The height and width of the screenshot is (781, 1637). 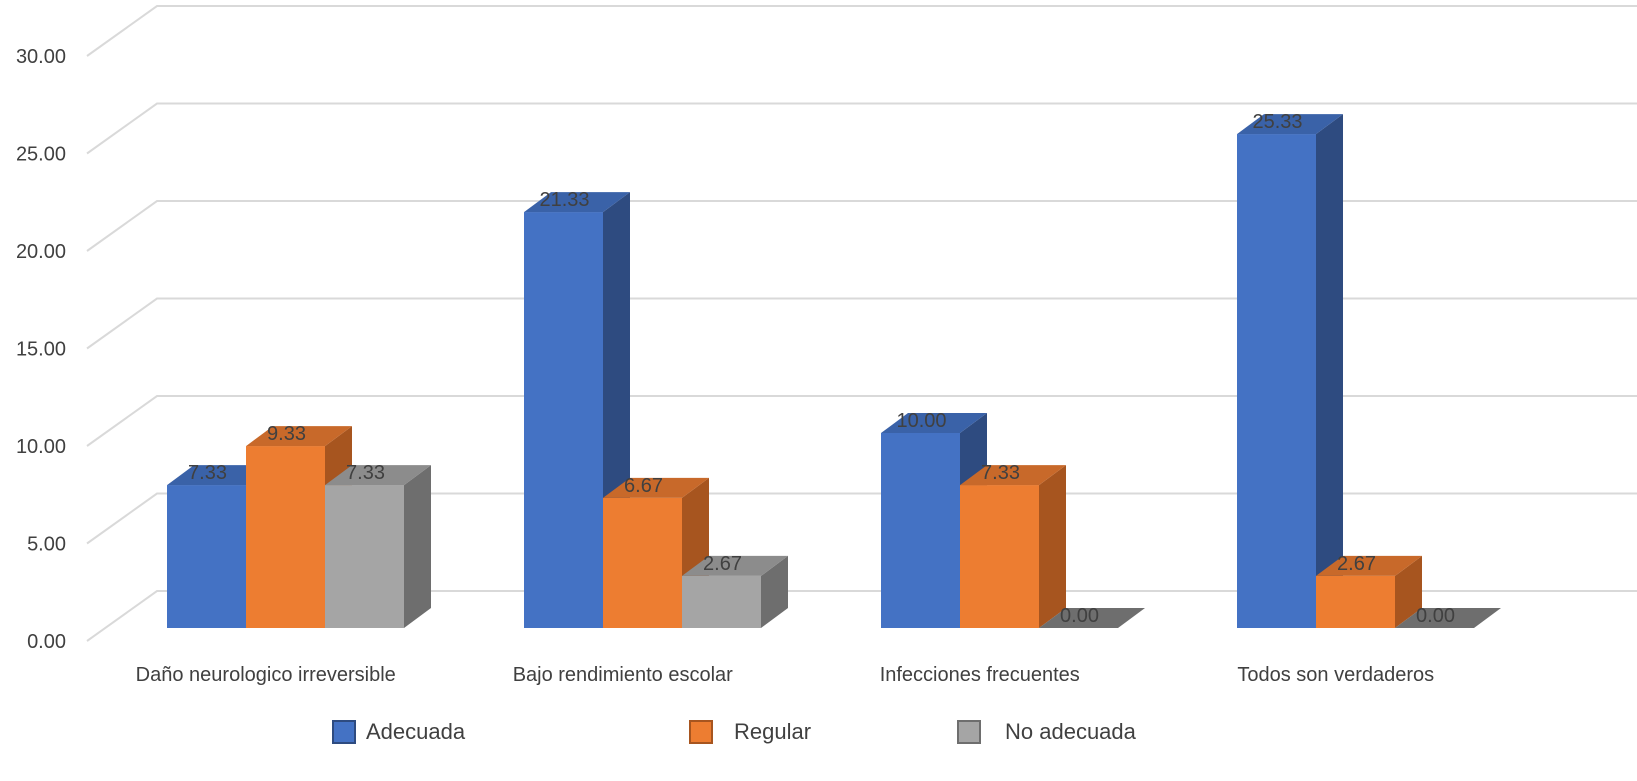 I want to click on data-label: 21.33, so click(x=564, y=200).